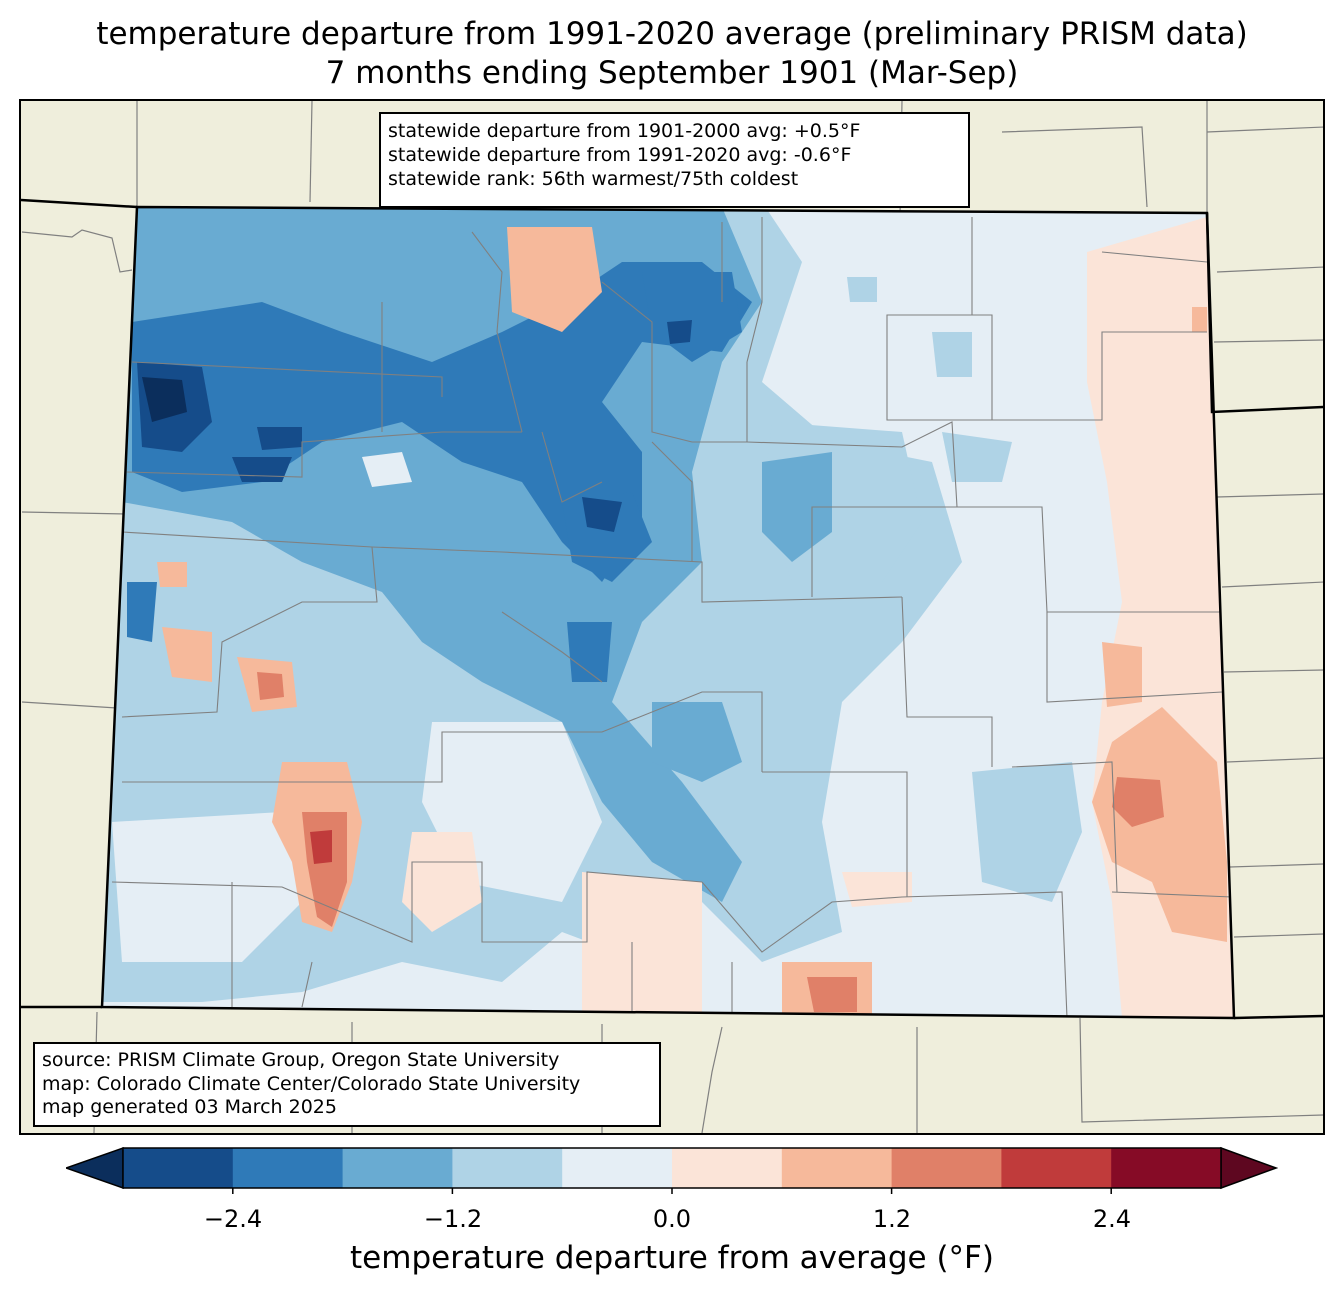 This screenshot has height=1299, width=1344. Describe the element at coordinates (672, 1219) in the screenshot. I see `colorbar-tick-2: 0.0` at that location.